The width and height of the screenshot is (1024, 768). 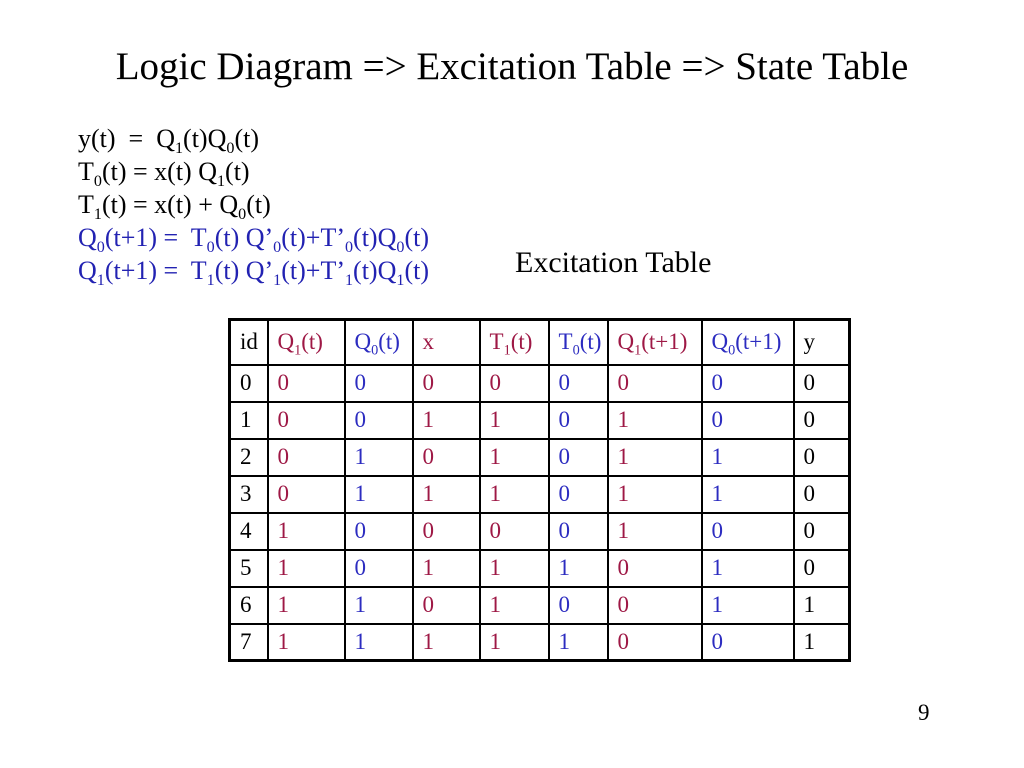 What do you see at coordinates (248, 642) in the screenshot?
I see `table-cell: 7` at bounding box center [248, 642].